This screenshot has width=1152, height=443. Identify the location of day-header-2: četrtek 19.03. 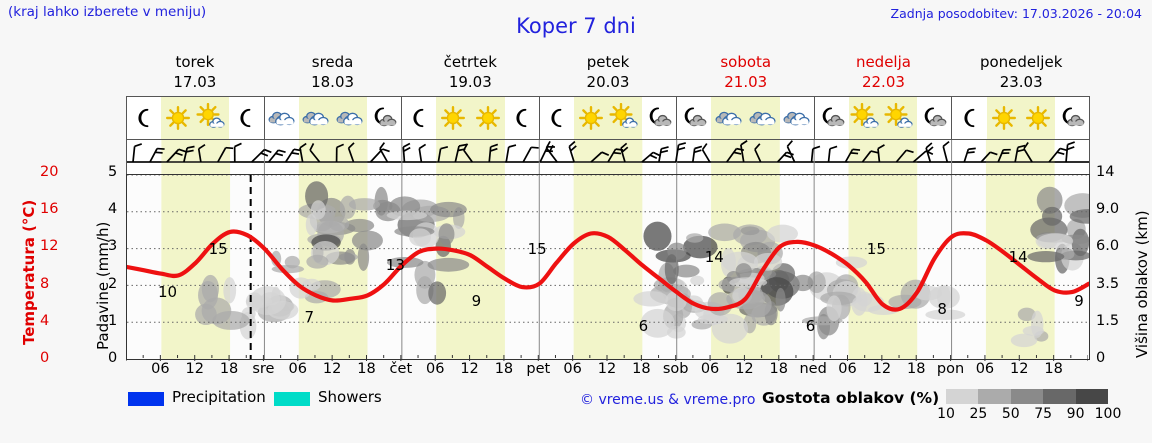
(470, 73).